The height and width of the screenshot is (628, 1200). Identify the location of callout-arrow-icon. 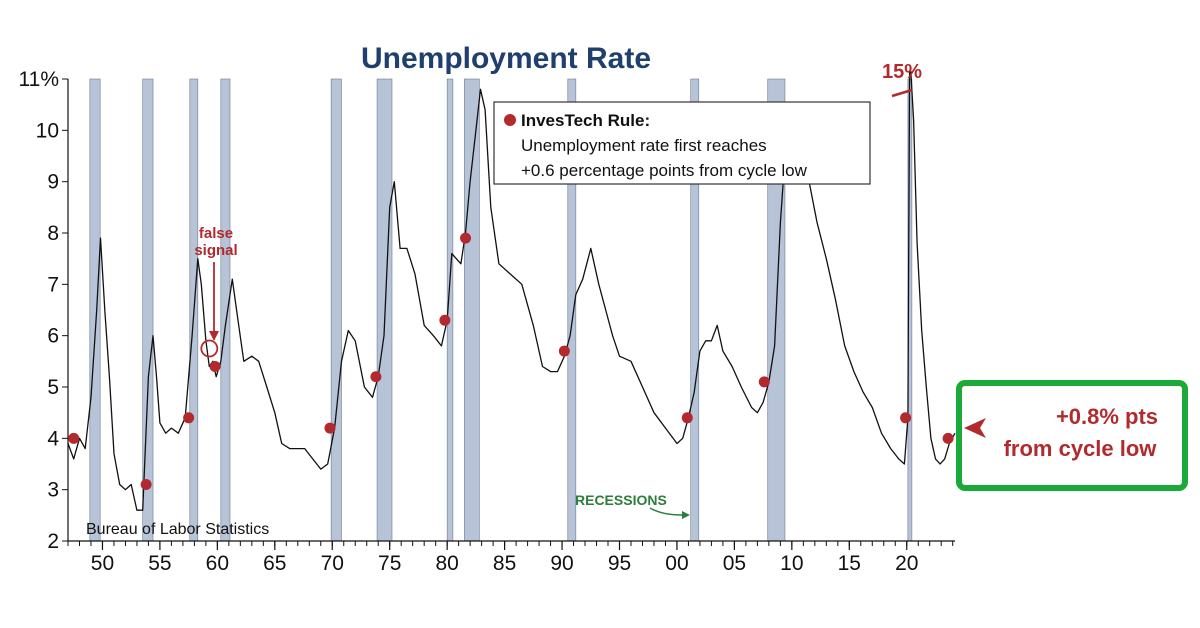
(975, 428).